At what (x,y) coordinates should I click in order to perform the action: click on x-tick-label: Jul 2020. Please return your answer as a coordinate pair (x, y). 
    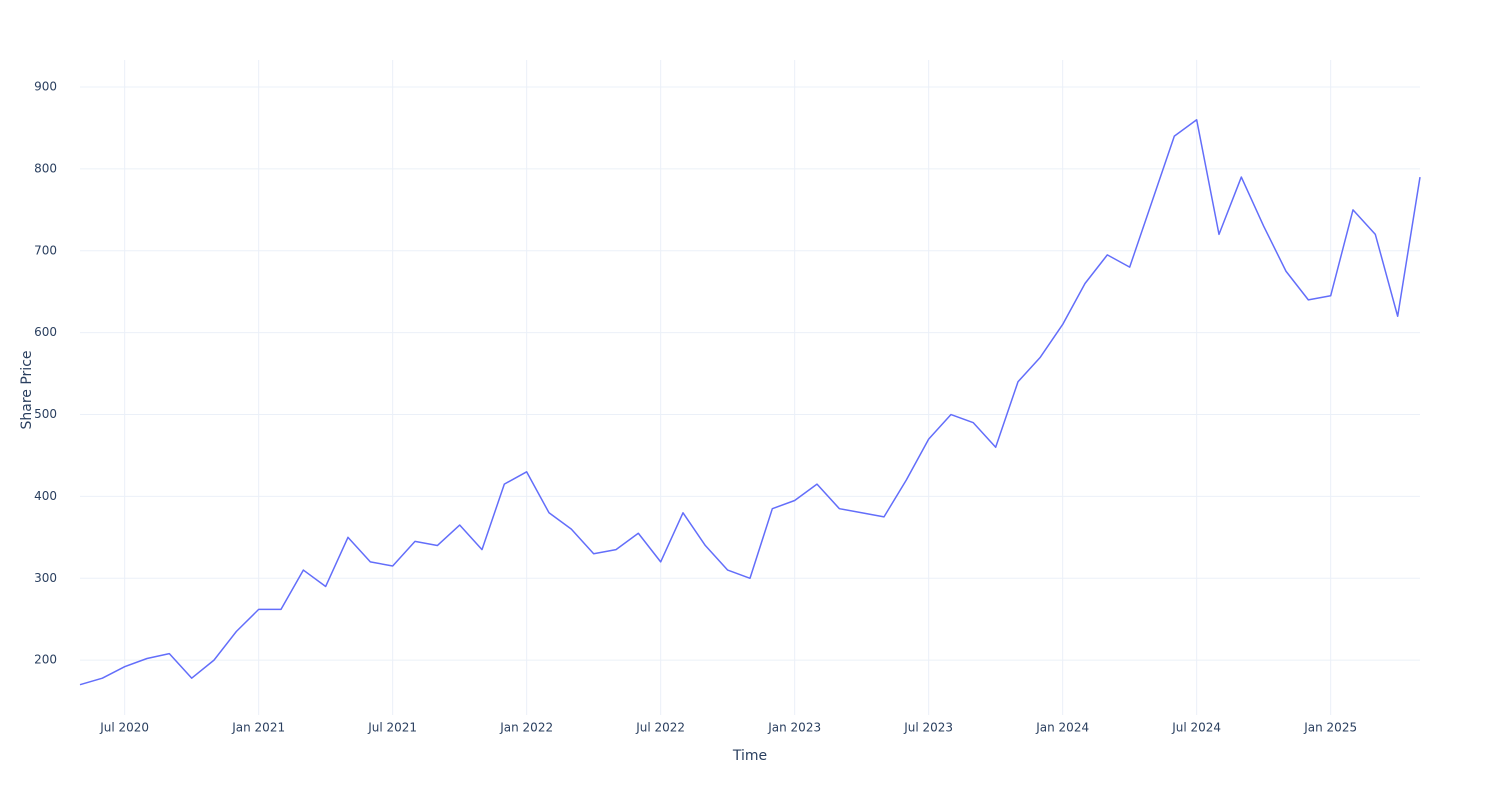
    Looking at the image, I should click on (124, 728).